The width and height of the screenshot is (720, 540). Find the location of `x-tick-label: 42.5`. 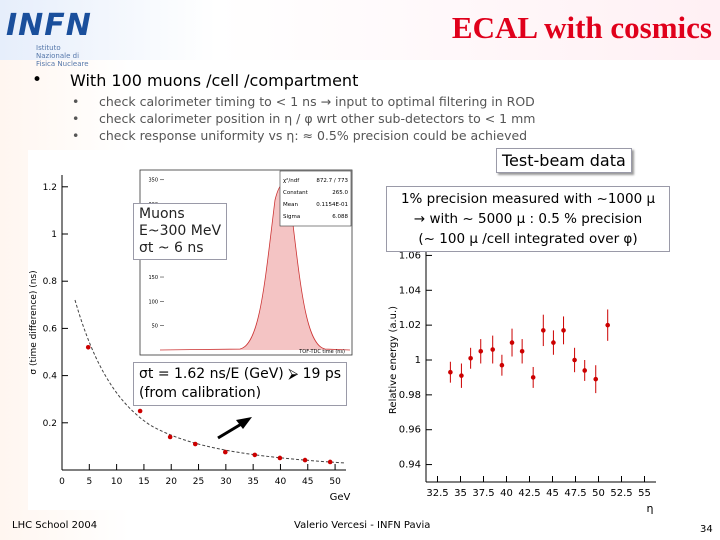

x-tick-label: 42.5 is located at coordinates (529, 493).